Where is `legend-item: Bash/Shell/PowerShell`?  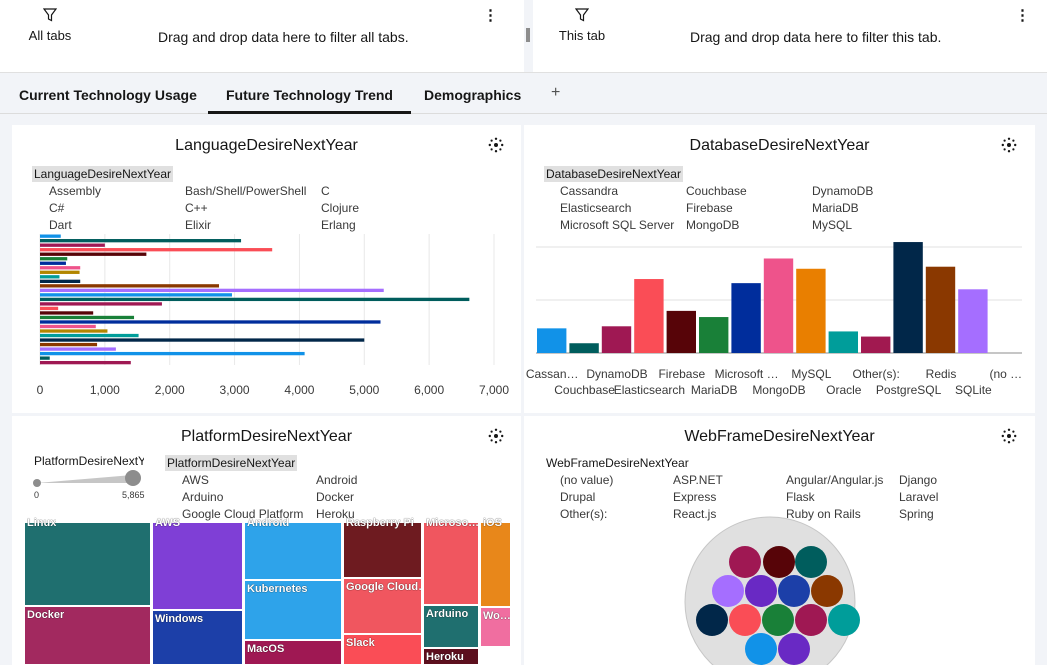 legend-item: Bash/Shell/PowerShell is located at coordinates (246, 191).